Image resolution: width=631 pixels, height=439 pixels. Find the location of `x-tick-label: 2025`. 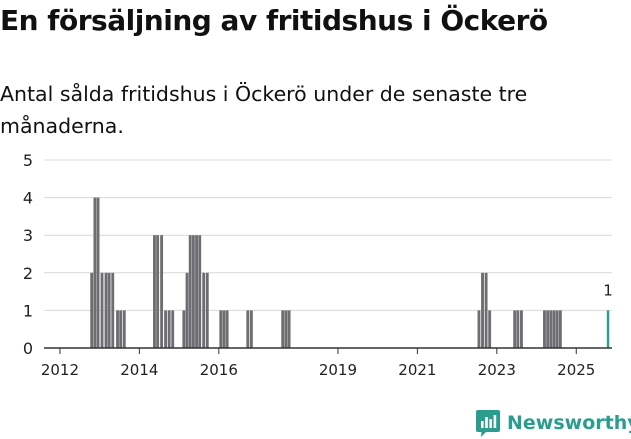

x-tick-label: 2025 is located at coordinates (576, 370).